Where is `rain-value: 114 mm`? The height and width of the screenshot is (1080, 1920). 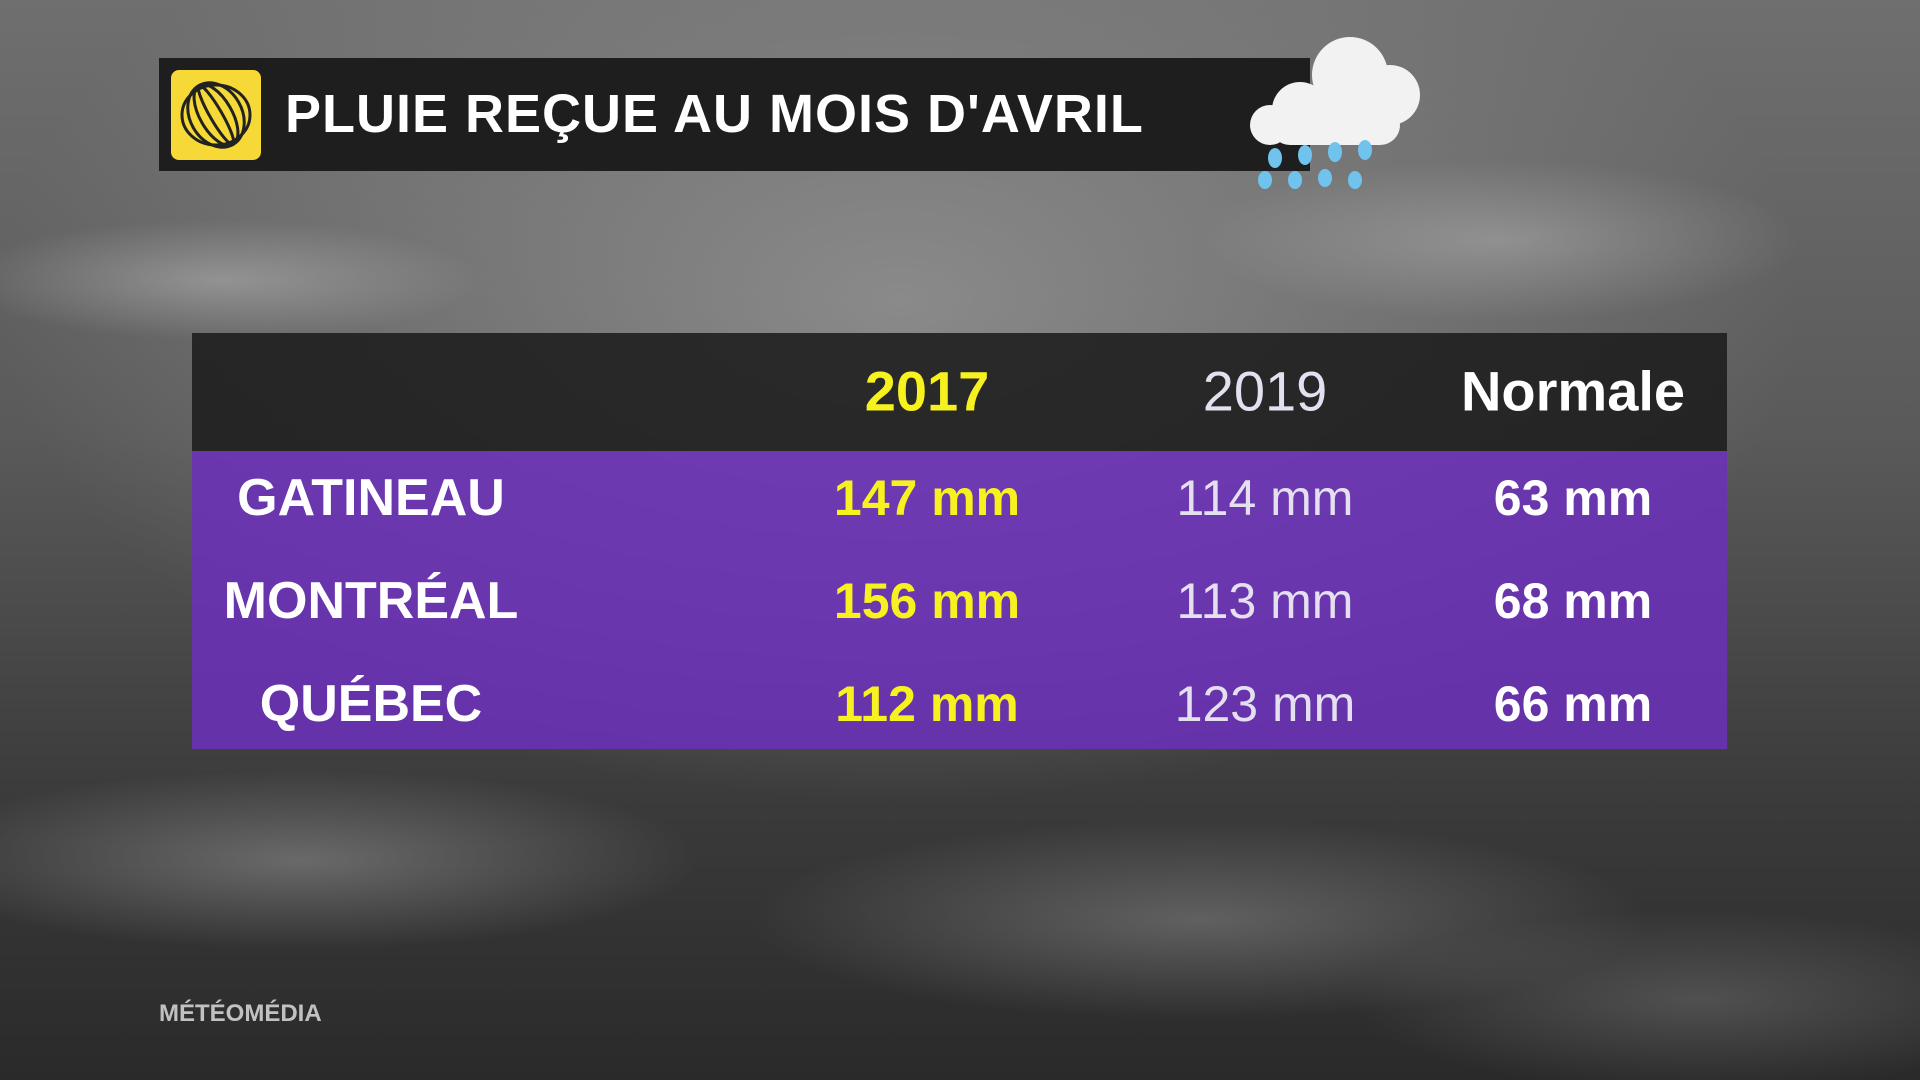 rain-value: 114 mm is located at coordinates (1265, 498).